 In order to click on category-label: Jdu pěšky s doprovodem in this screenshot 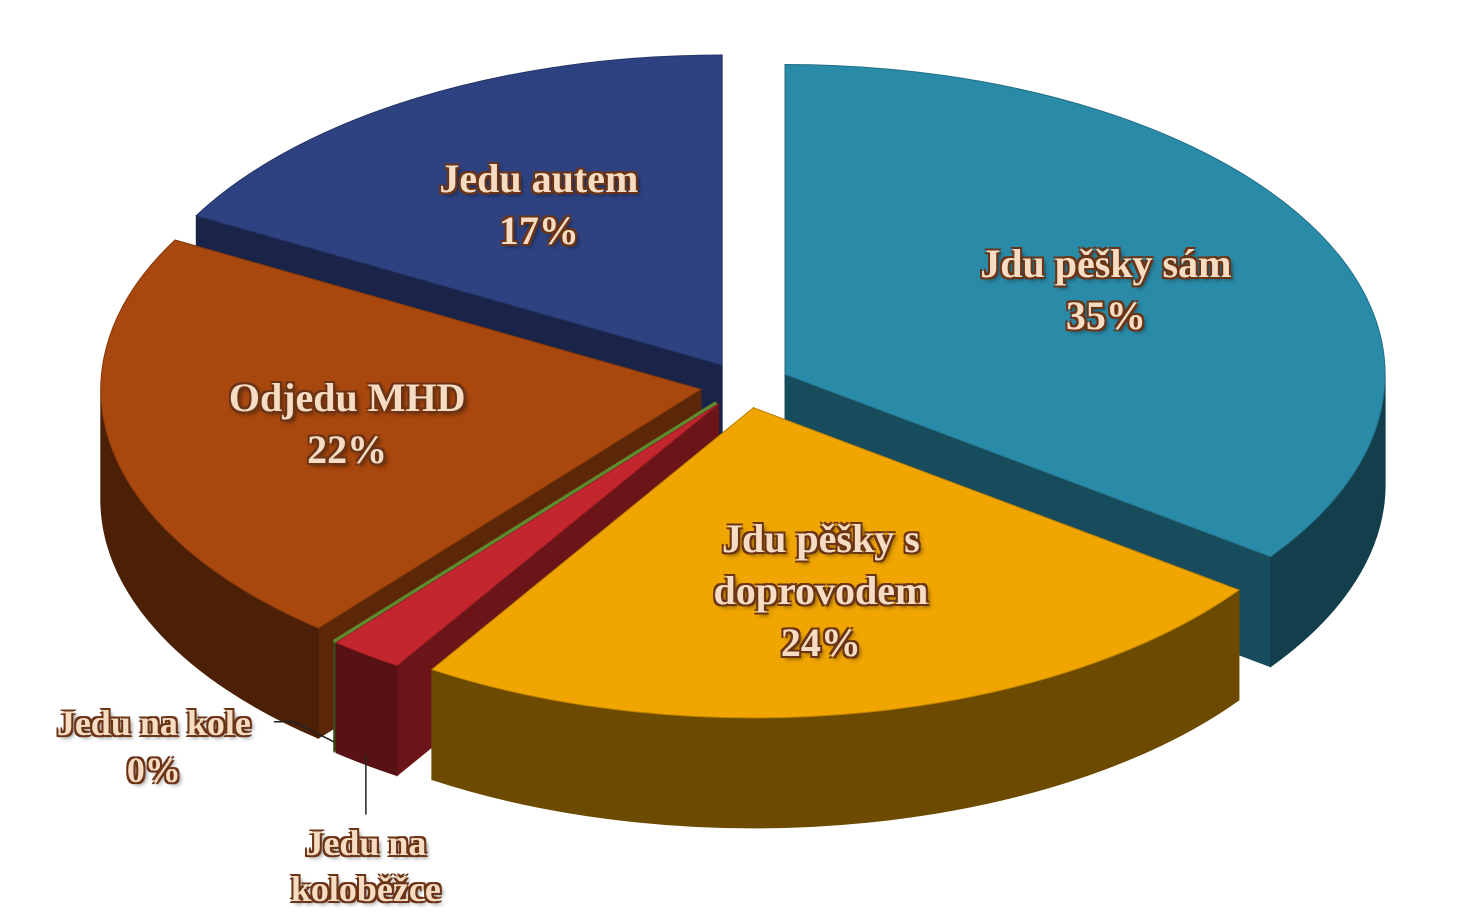, I will do `click(821, 564)`.